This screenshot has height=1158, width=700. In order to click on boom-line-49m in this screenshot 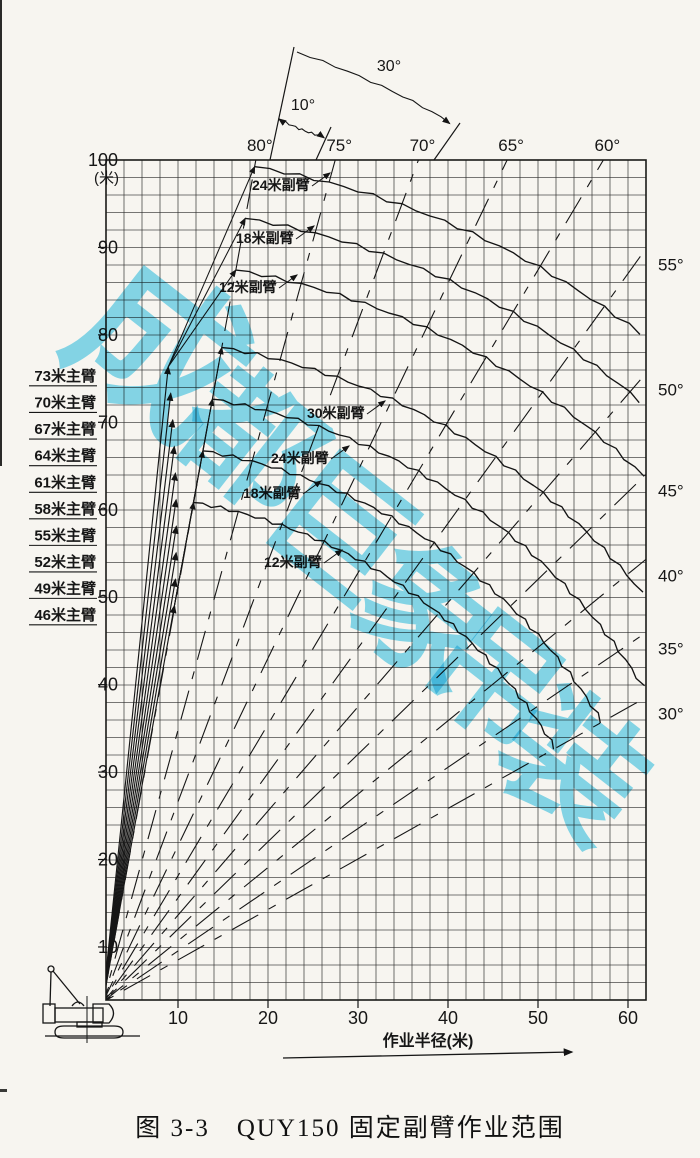, I will do `click(142, 783)`.